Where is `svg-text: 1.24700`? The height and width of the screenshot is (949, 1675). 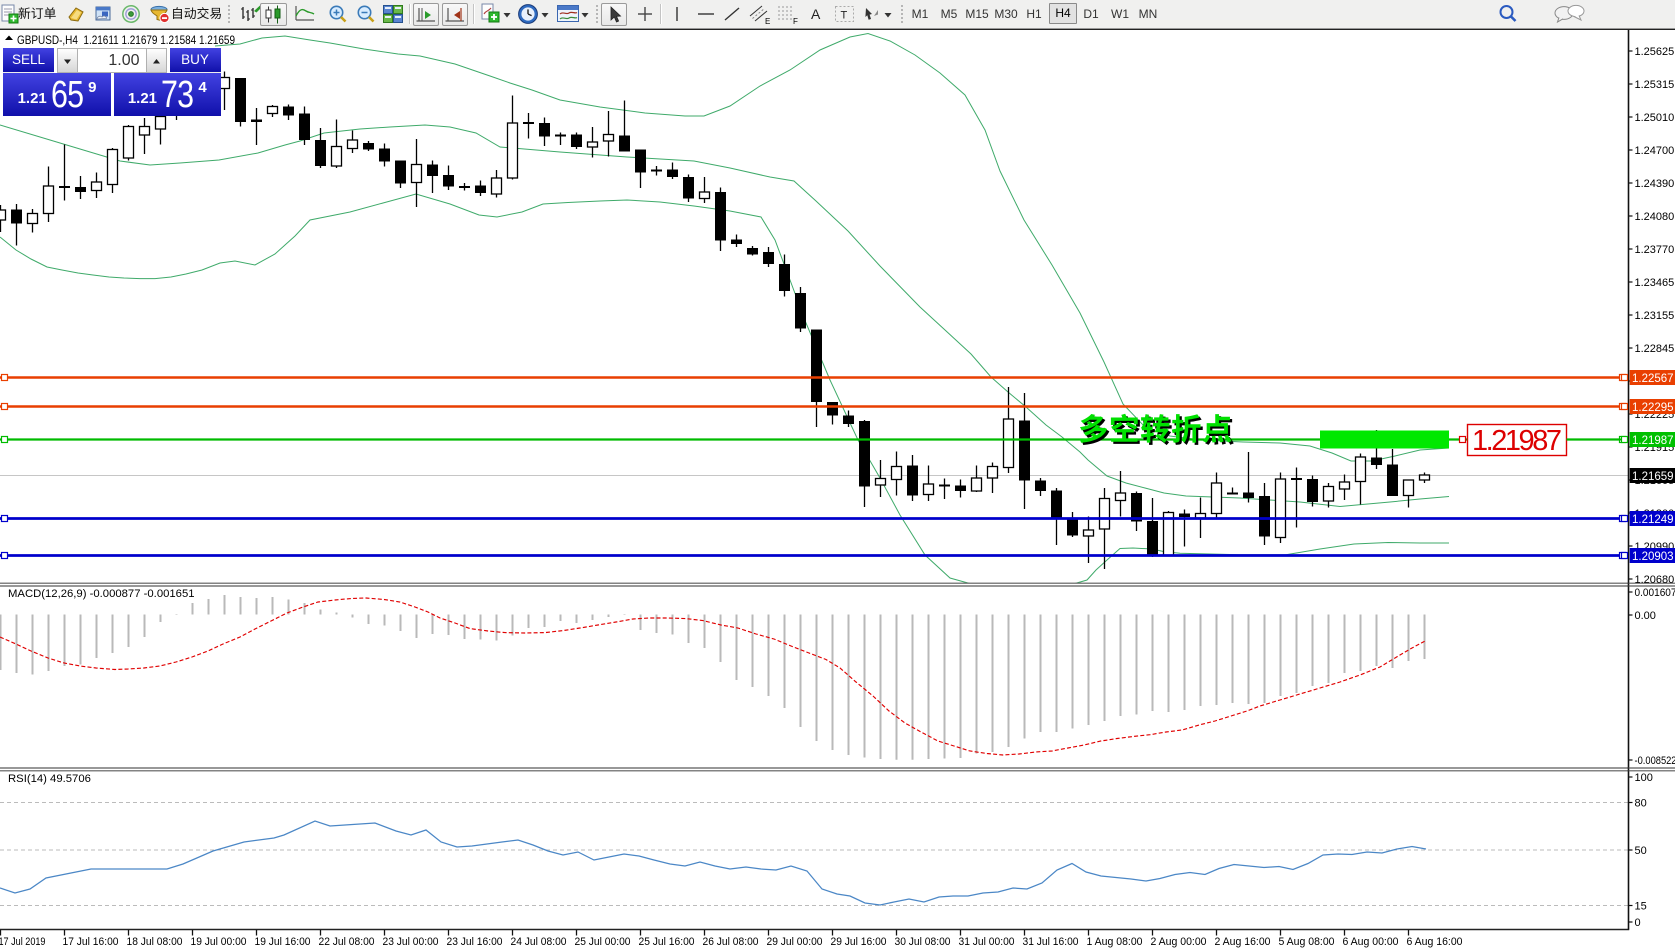
svg-text: 1.24700 is located at coordinates (1655, 151).